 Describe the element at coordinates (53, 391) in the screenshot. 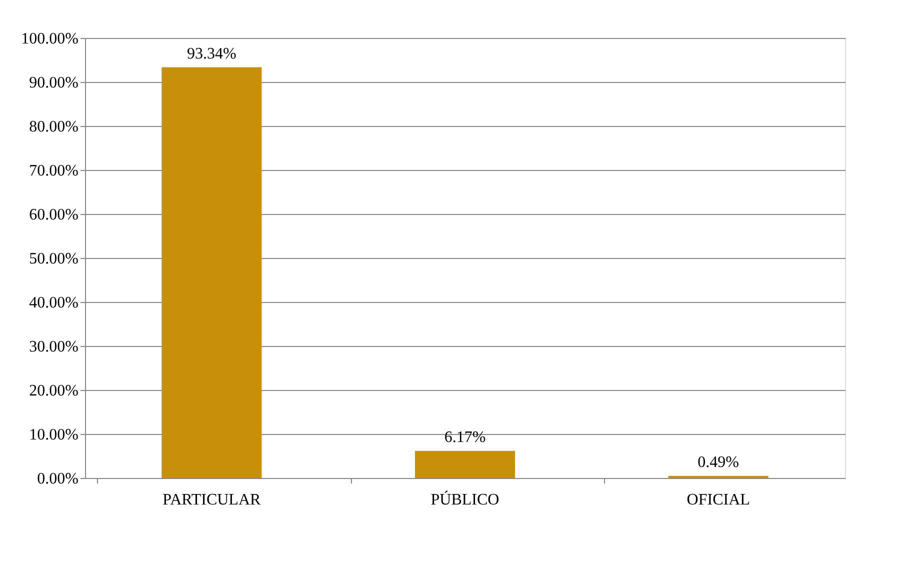

I see `y-tick-label: 20.00%` at that location.